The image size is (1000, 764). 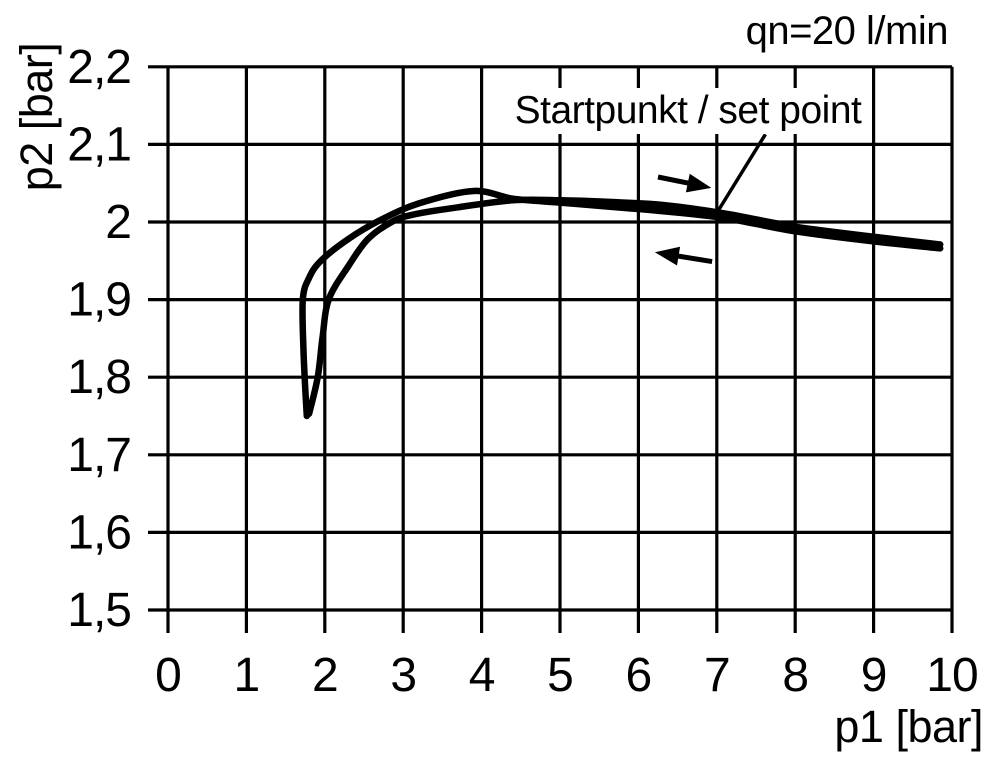 I want to click on y-tick-label: 2,2, so click(x=99, y=67).